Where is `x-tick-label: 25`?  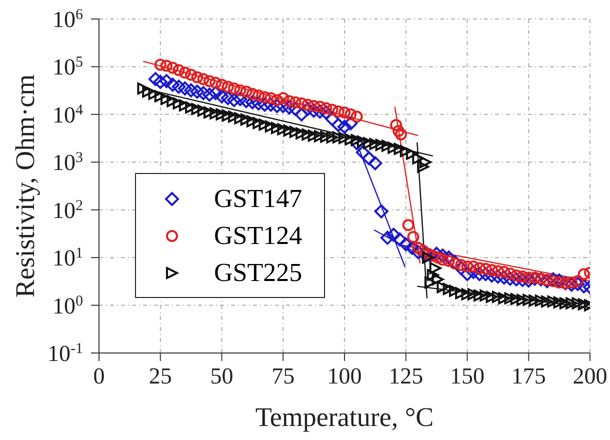 x-tick-label: 25 is located at coordinates (160, 375).